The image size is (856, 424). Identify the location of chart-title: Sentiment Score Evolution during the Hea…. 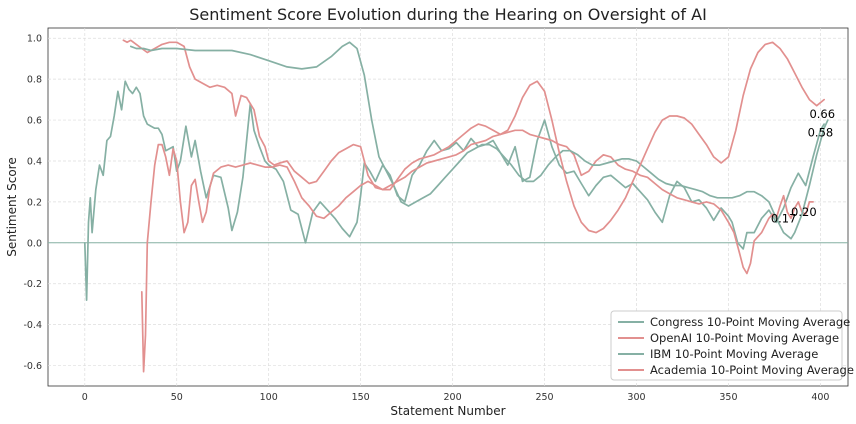
(448, 14).